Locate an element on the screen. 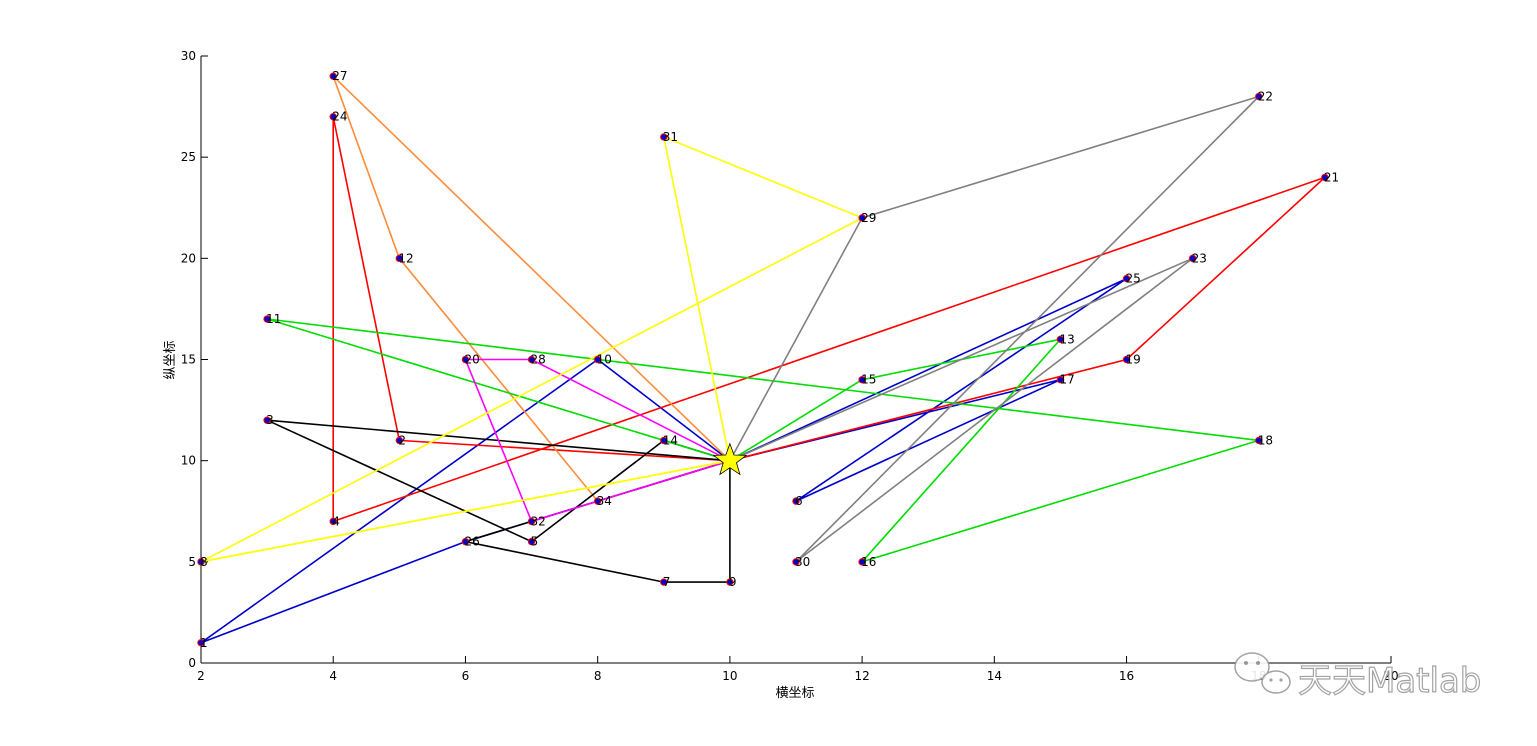  x-tick-label: 20 is located at coordinates (1390, 676).